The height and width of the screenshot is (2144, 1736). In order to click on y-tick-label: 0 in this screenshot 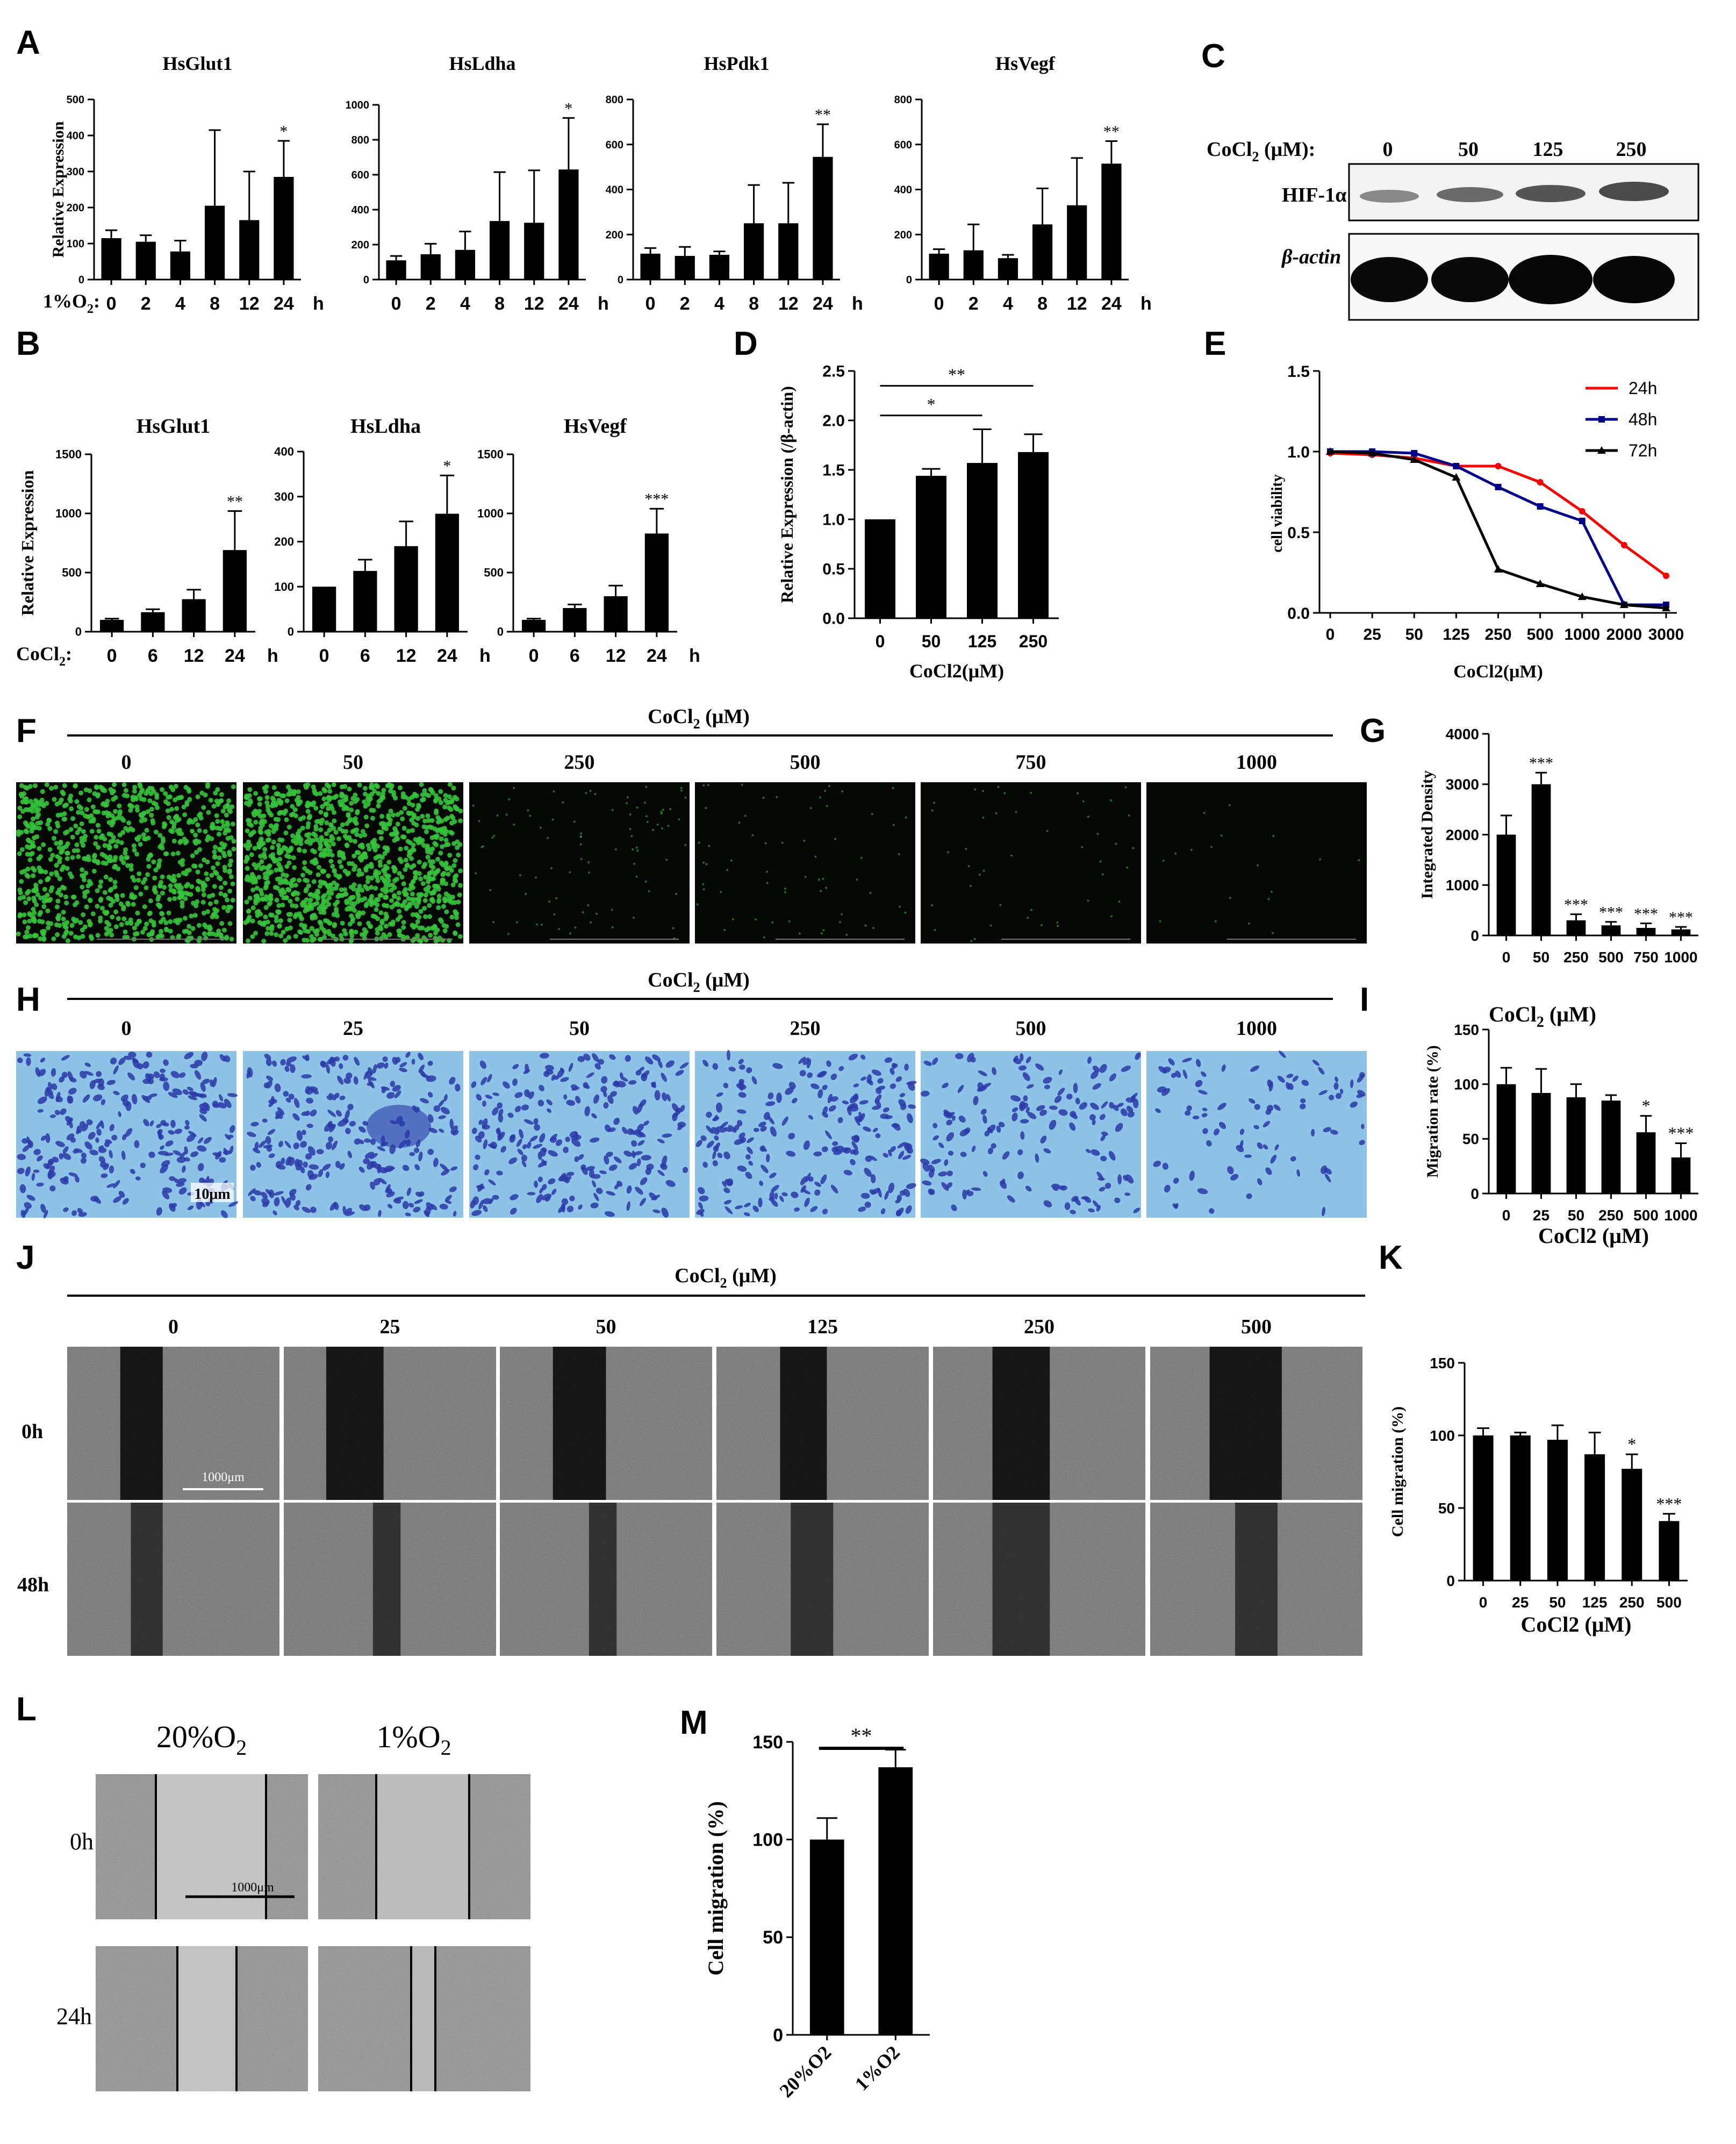, I will do `click(81, 280)`.